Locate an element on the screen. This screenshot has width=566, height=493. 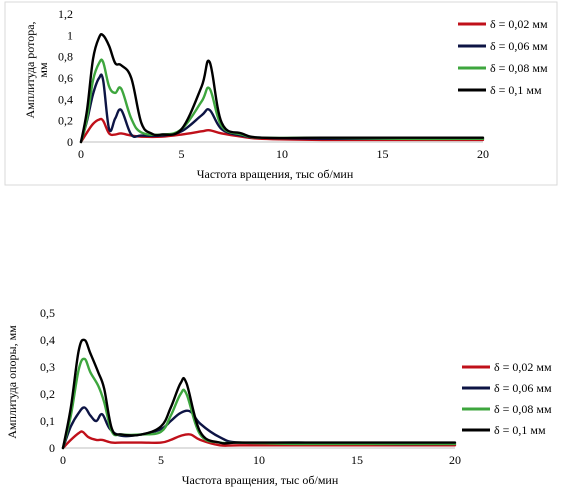
y-tick-label: 0,8 is located at coordinates (65, 57).